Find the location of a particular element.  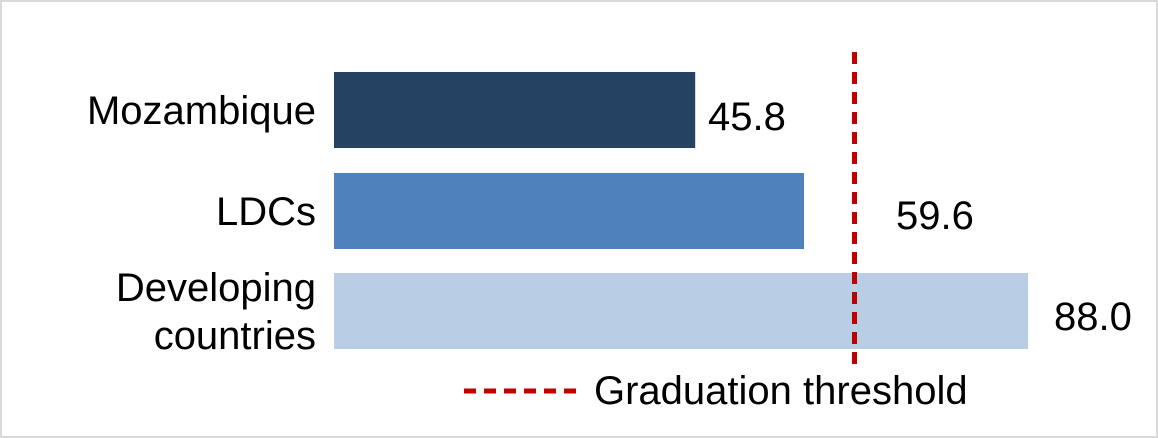

category-label-2-line-0: Developing is located at coordinates (216, 288).